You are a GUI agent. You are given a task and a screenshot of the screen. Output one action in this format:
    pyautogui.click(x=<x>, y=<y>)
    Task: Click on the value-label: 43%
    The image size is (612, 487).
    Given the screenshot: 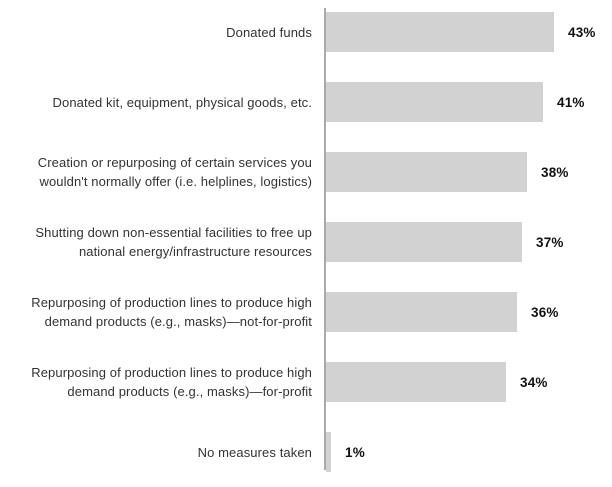 What is the action you would take?
    pyautogui.click(x=582, y=32)
    